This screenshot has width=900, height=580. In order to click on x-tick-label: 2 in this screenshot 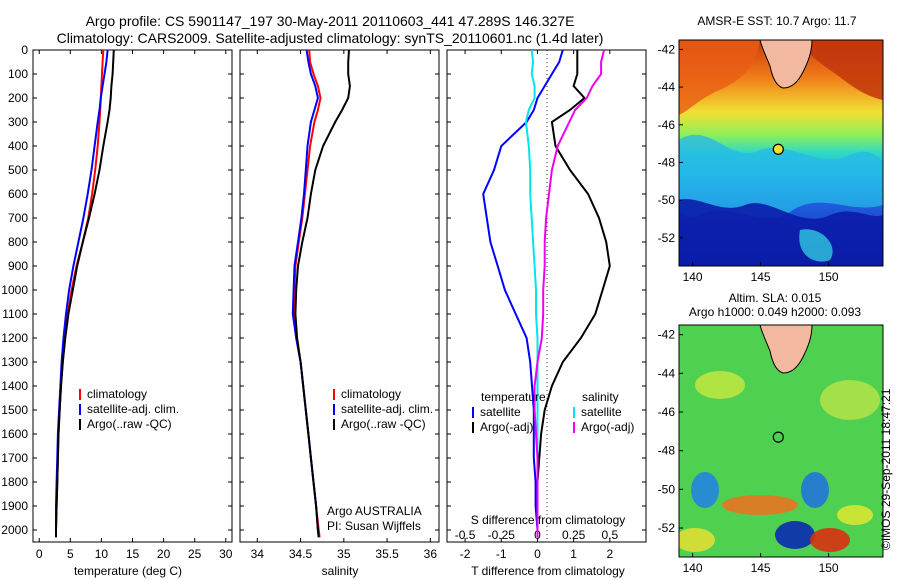, I will do `click(609, 554)`.